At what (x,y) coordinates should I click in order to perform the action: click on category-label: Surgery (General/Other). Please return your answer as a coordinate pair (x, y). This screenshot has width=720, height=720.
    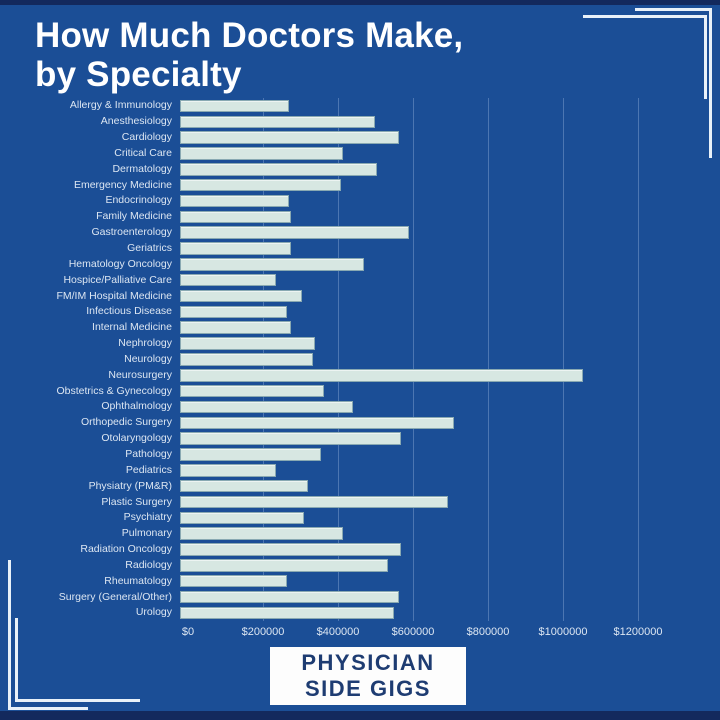
    Looking at the image, I should click on (115, 596).